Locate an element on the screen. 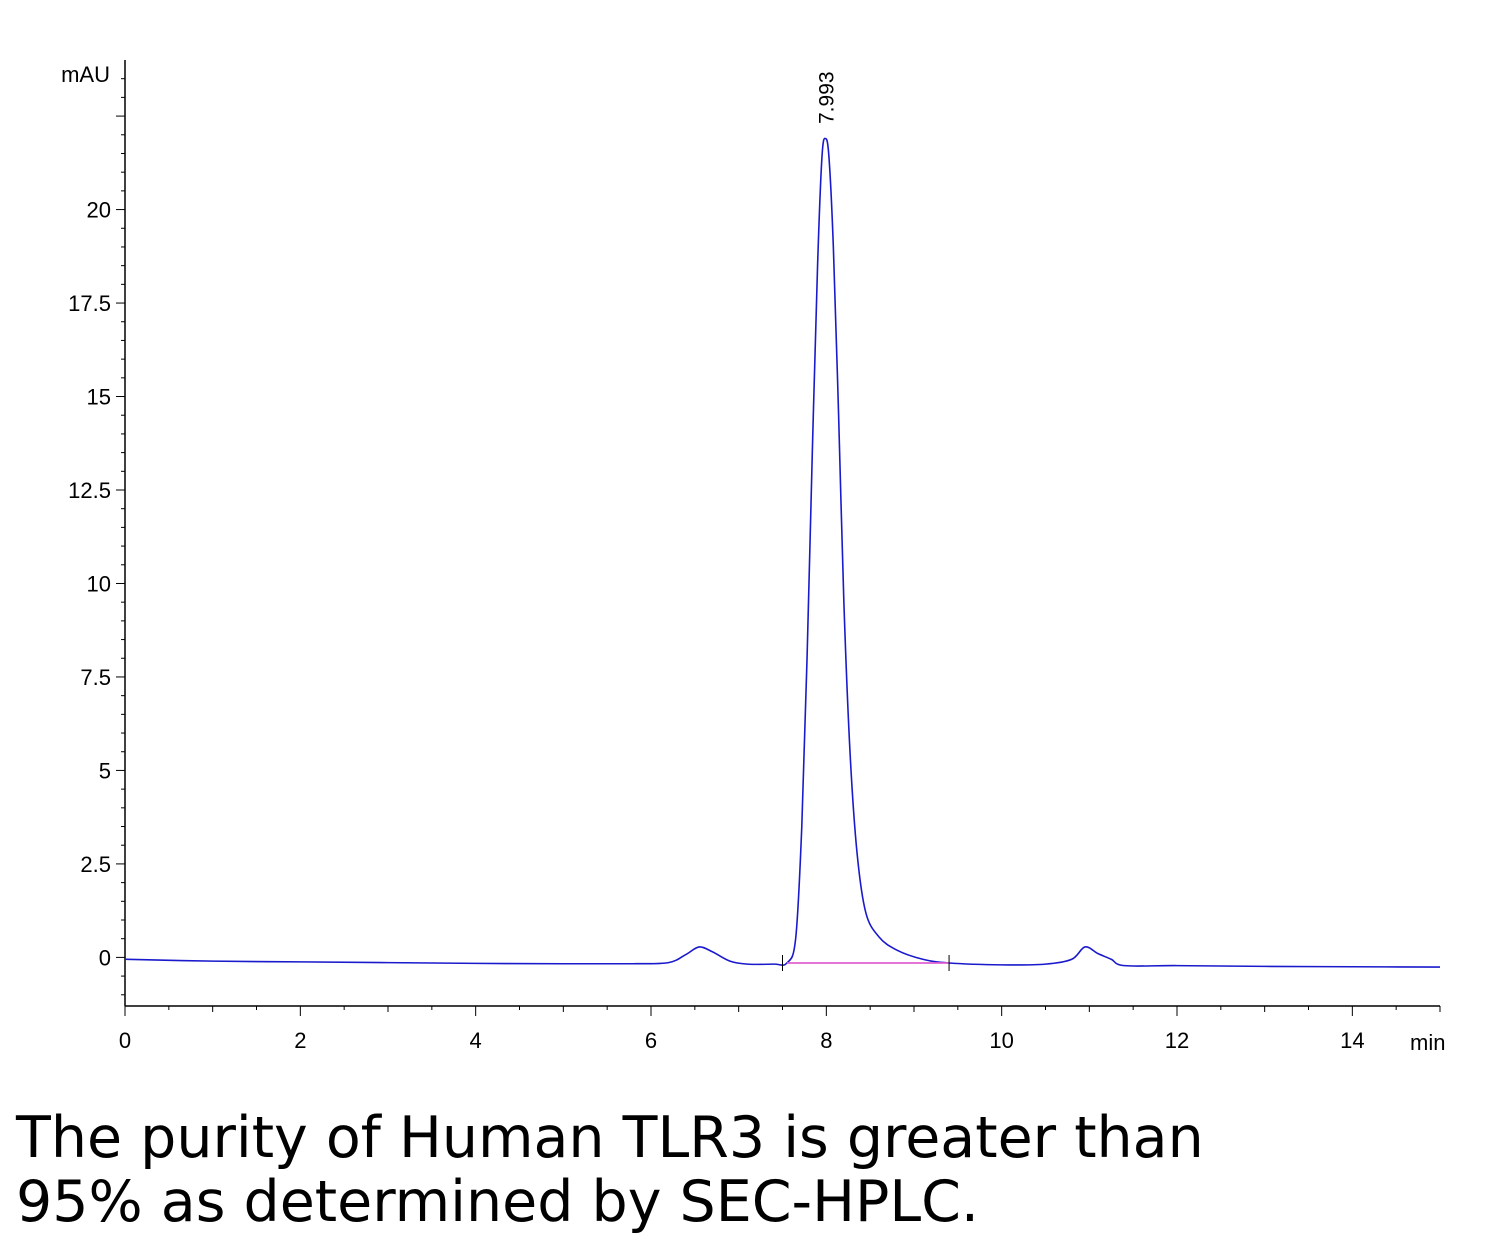  y-axis-ticks: 0 2.5 5 7.5 10 12.5 15 17.5 20 is located at coordinates (96, 537).